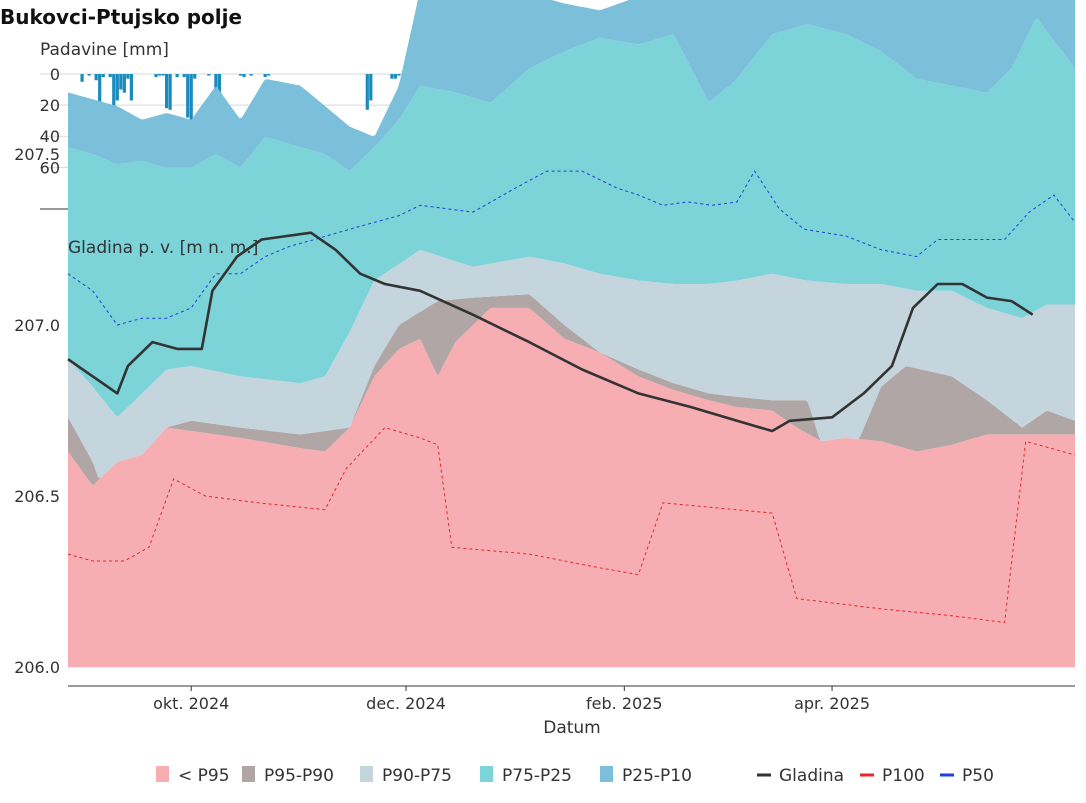 The width and height of the screenshot is (1086, 803). Describe the element at coordinates (572, 728) in the screenshot. I see `gw-x-axis-label: Datum` at that location.